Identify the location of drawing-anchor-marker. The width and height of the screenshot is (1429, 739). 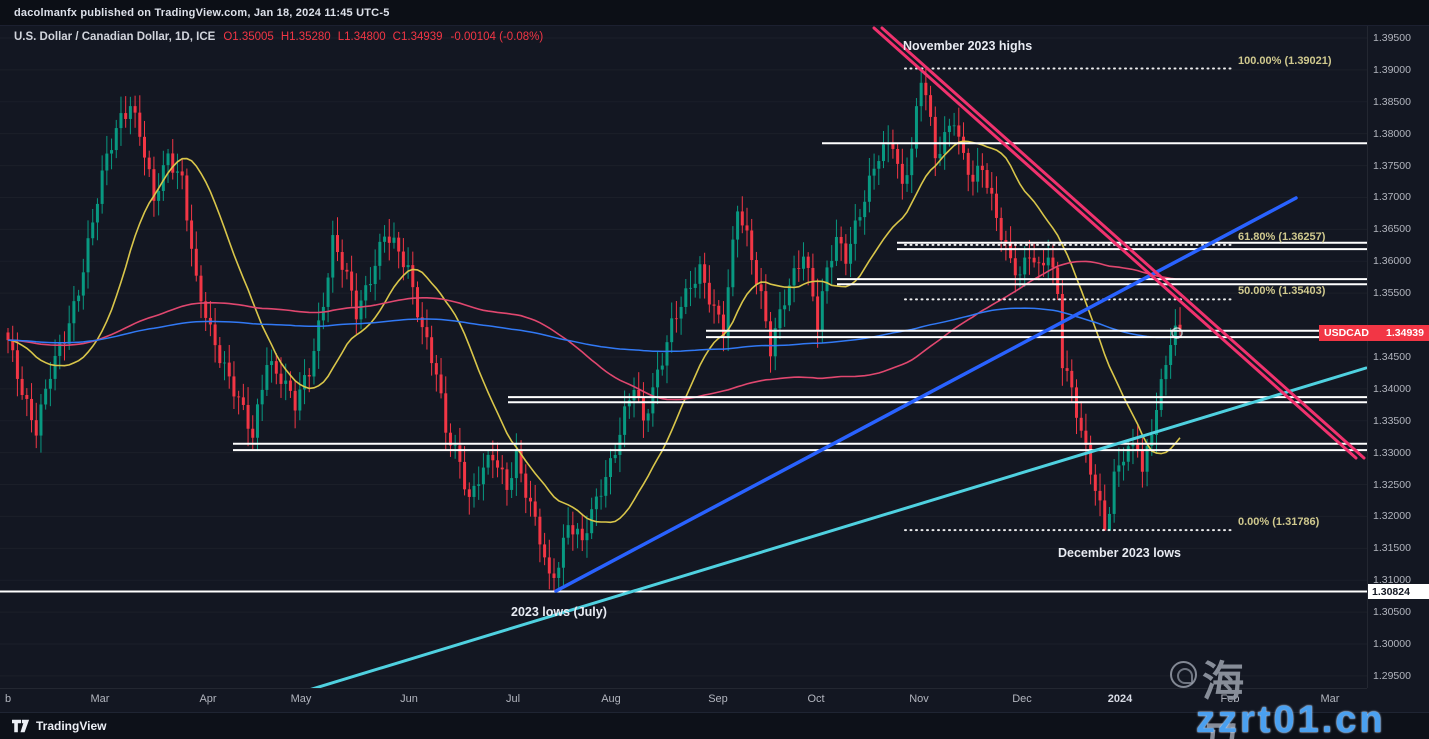
(1177, 333).